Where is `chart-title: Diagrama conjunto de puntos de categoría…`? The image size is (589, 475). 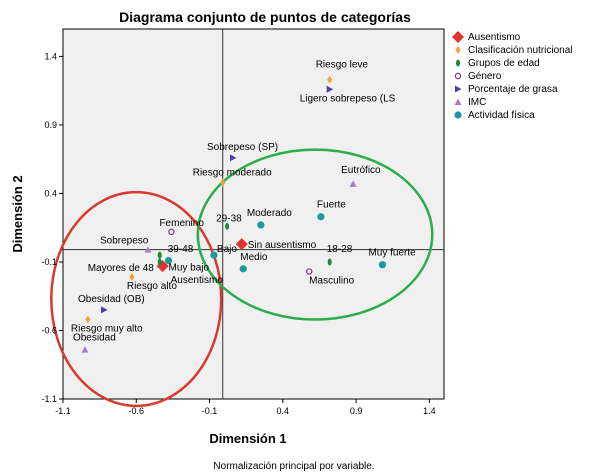
chart-title: Diagrama conjunto de puntos de categoría… is located at coordinates (265, 17).